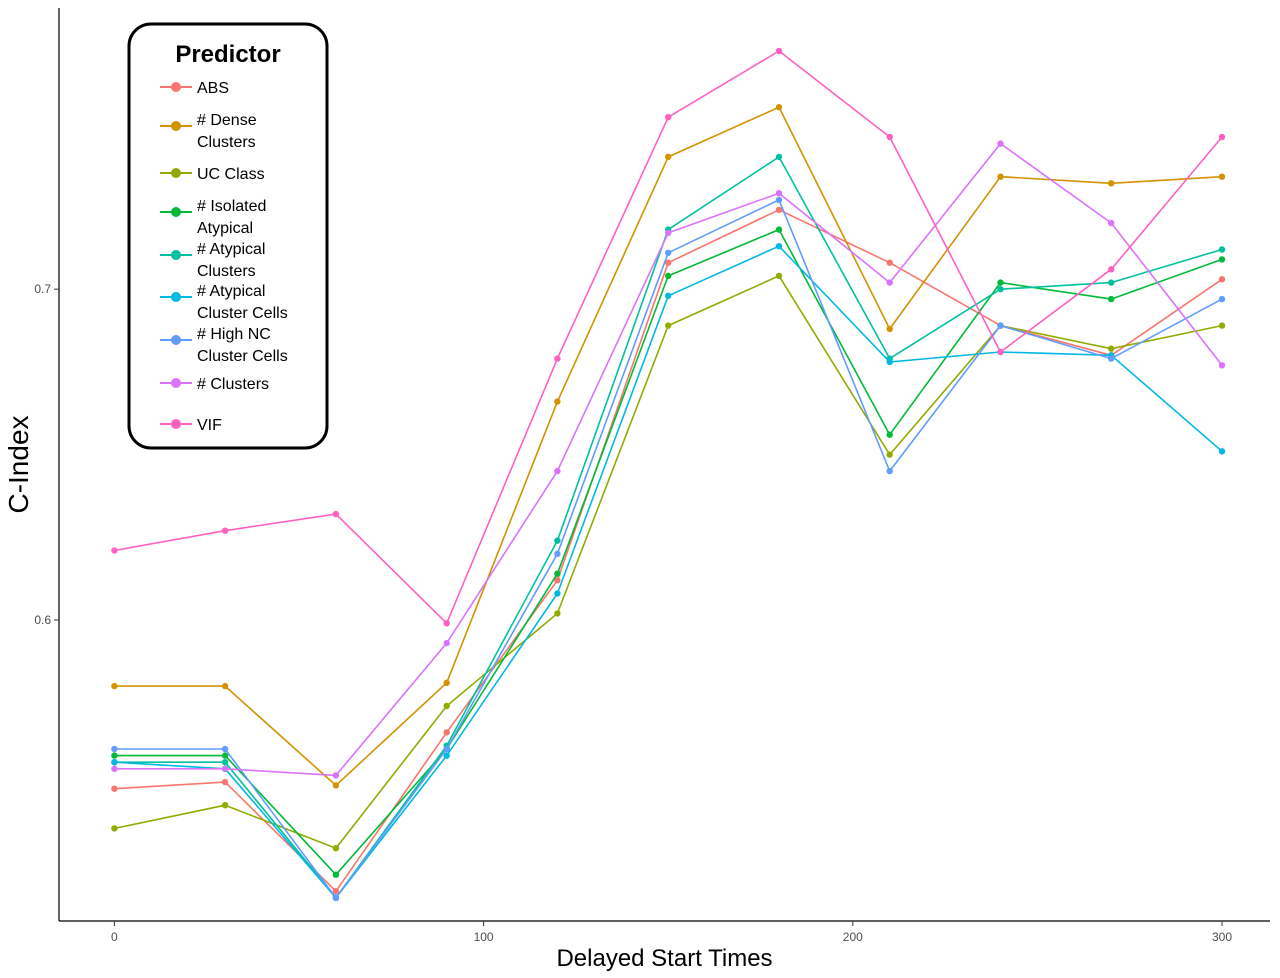  What do you see at coordinates (225, 228) in the screenshot?
I see `legend-label: Atypical` at bounding box center [225, 228].